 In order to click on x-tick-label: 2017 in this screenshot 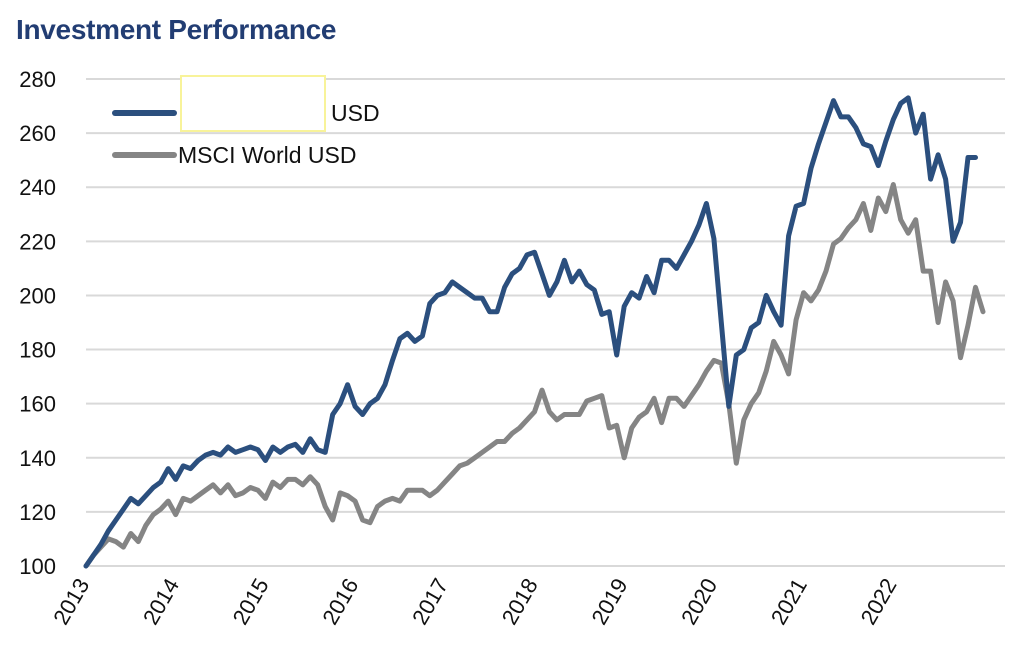, I will do `click(430, 601)`.